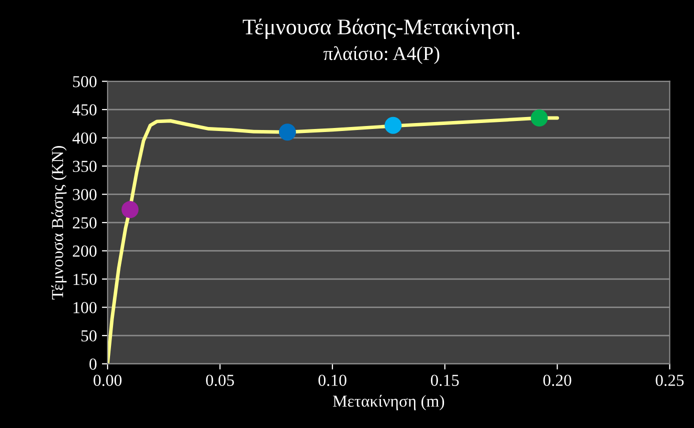 The width and height of the screenshot is (694, 428). Describe the element at coordinates (220, 380) in the screenshot. I see `x-tick-label: 0.05` at that location.